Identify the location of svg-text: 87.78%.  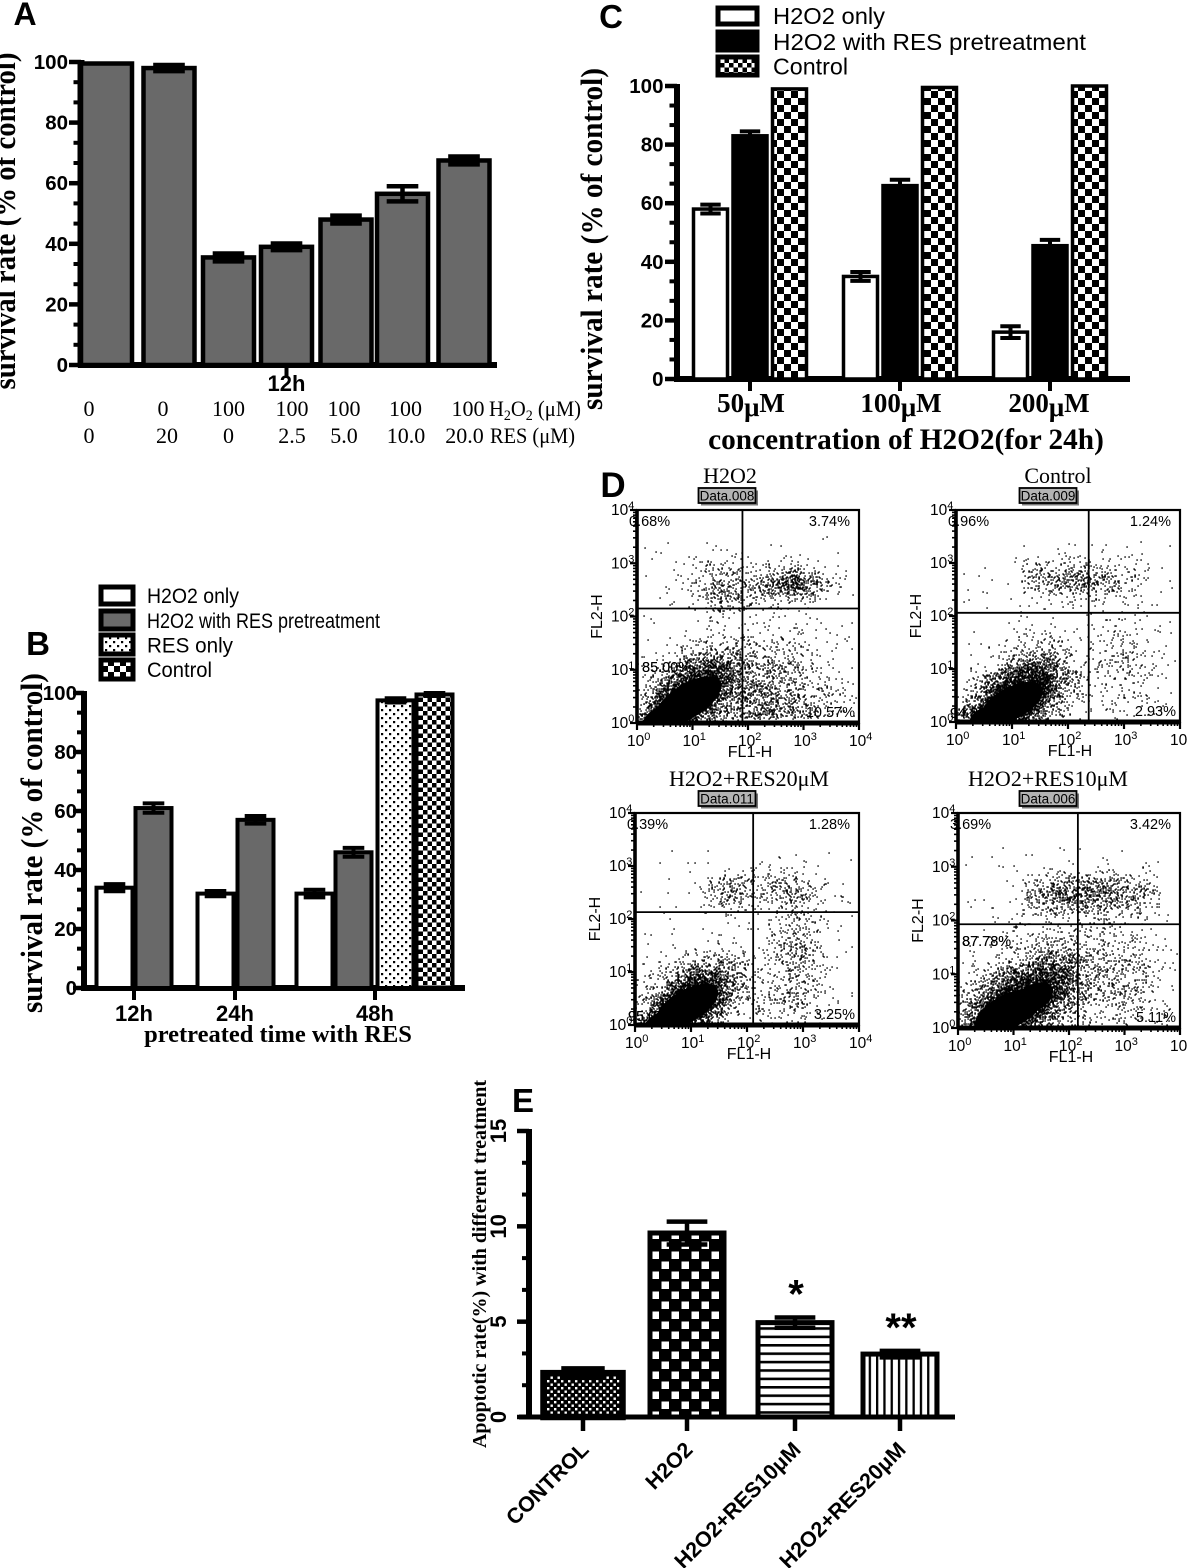
(986, 942).